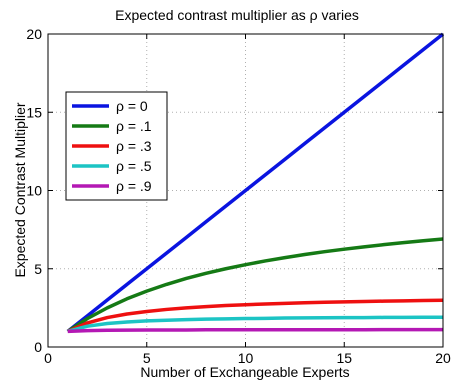 The image size is (456, 383). What do you see at coordinates (132, 106) in the screenshot?
I see `legend-label-0: ρ = 0` at bounding box center [132, 106].